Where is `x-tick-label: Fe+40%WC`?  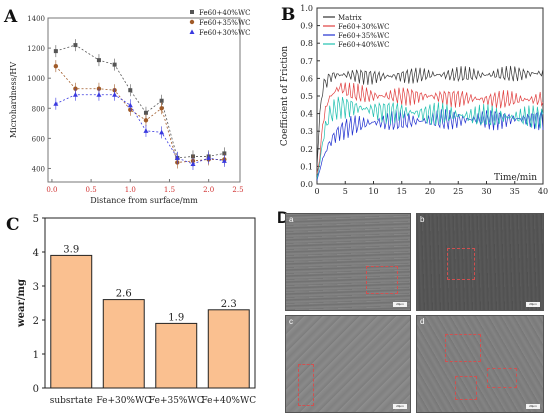
x-tick-label: Fe+40%WC is located at coordinates (228, 401).